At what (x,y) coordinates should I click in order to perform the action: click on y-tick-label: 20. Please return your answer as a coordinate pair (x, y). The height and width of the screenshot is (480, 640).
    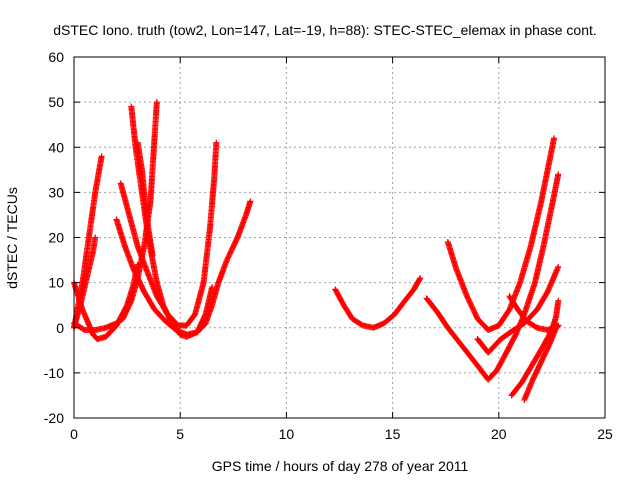
    Looking at the image, I should click on (56, 238).